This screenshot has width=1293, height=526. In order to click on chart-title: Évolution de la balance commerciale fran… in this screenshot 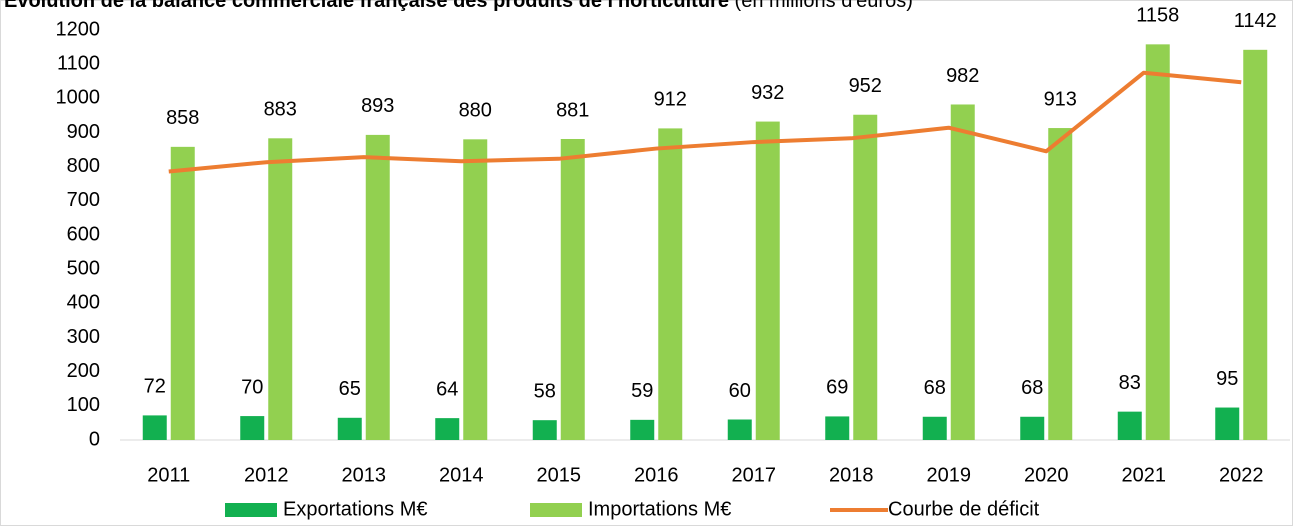, I will do `click(366, 6)`.